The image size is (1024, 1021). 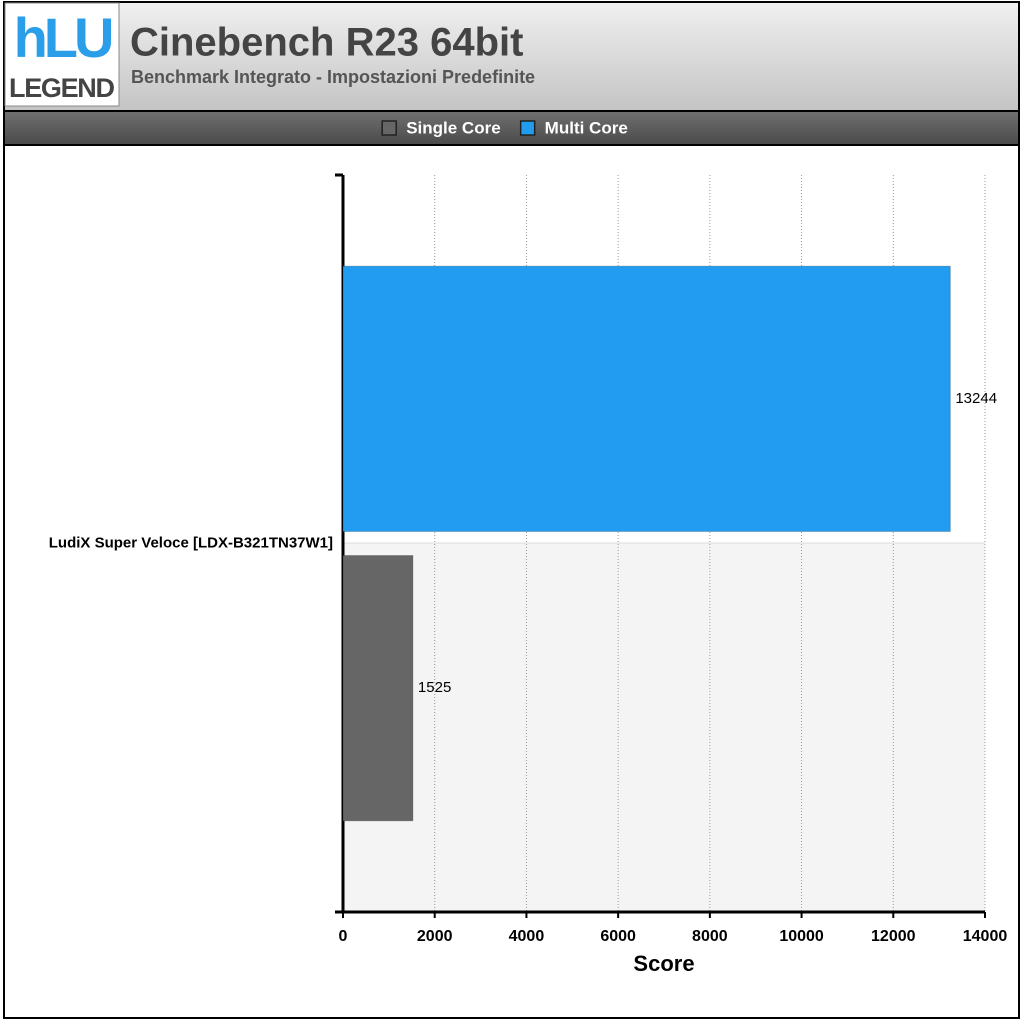 What do you see at coordinates (434, 687) in the screenshot?
I see `value-label: 1525` at bounding box center [434, 687].